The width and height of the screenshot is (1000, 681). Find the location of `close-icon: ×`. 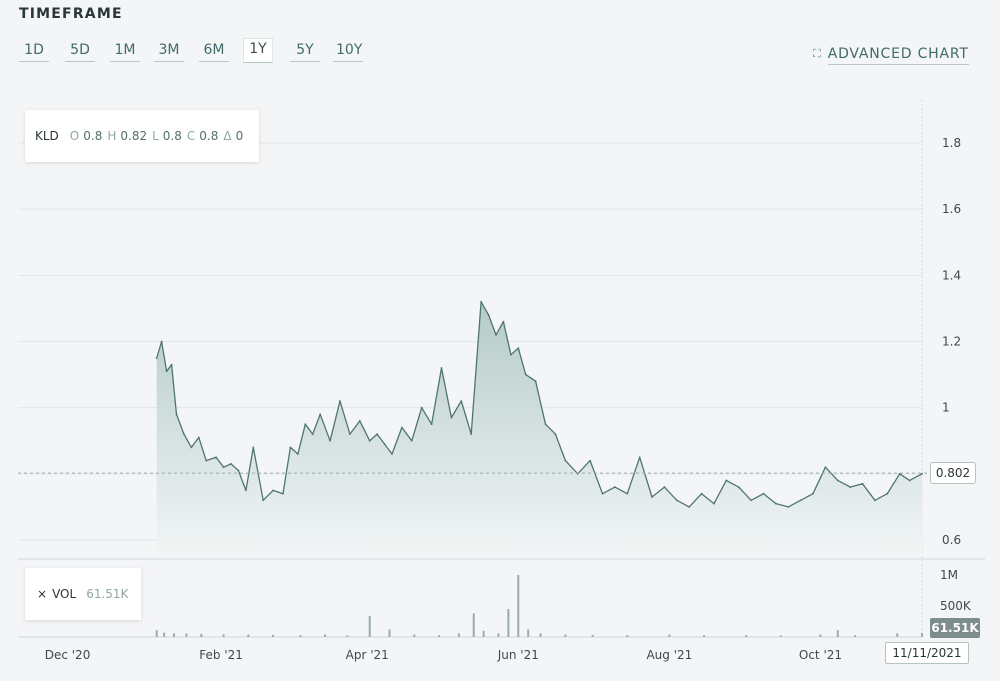

close-icon: × is located at coordinates (42, 594).